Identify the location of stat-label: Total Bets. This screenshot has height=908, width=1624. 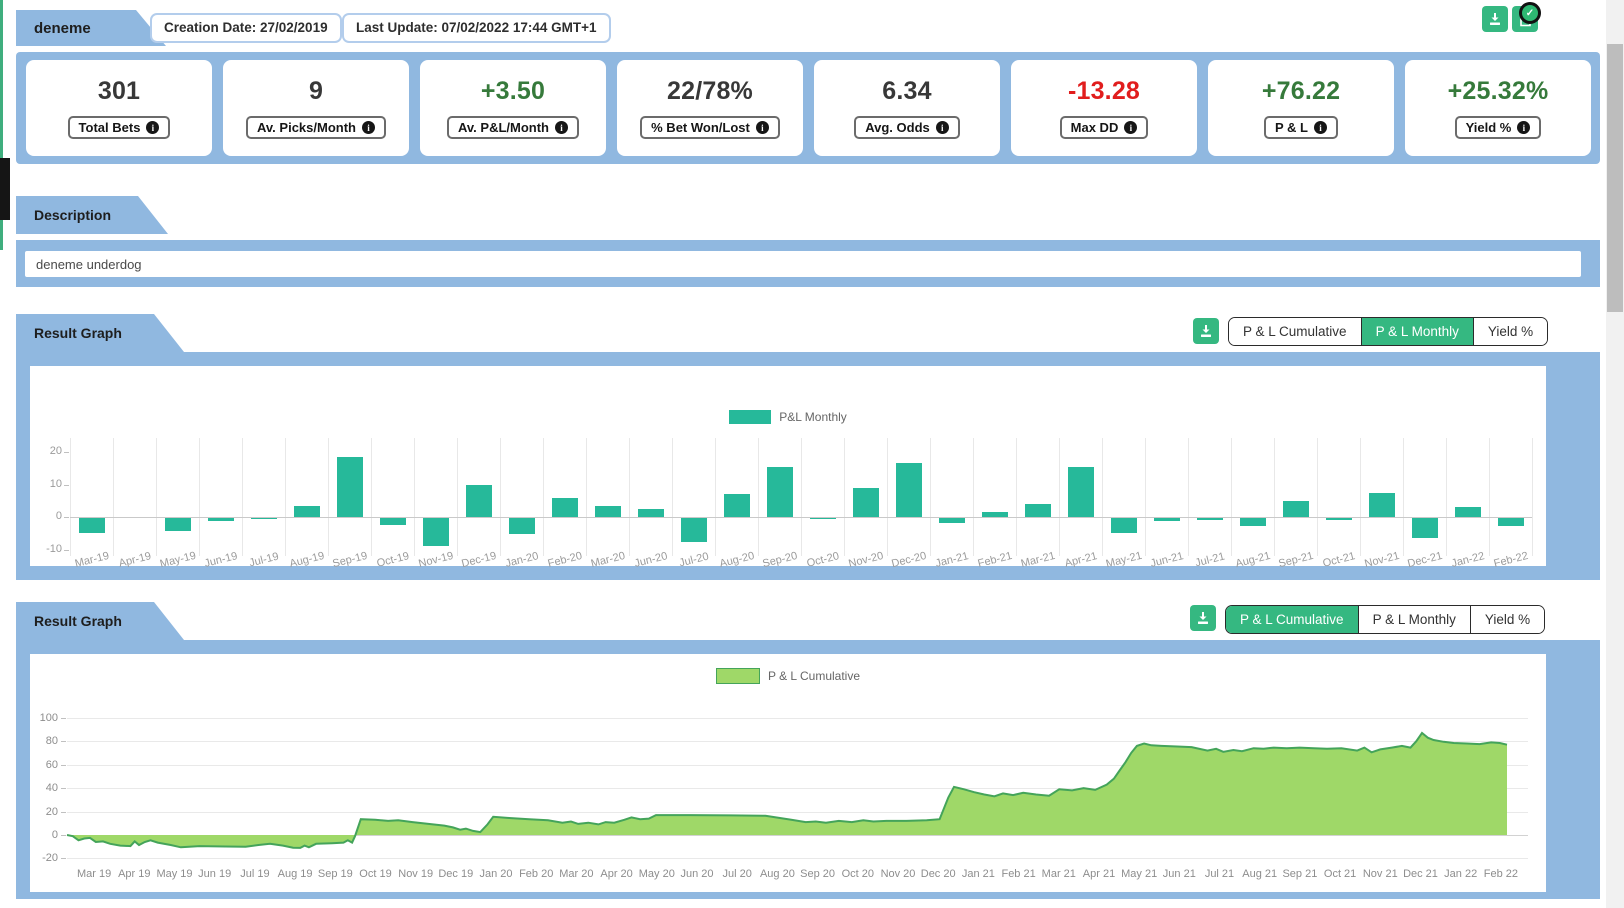
(109, 127).